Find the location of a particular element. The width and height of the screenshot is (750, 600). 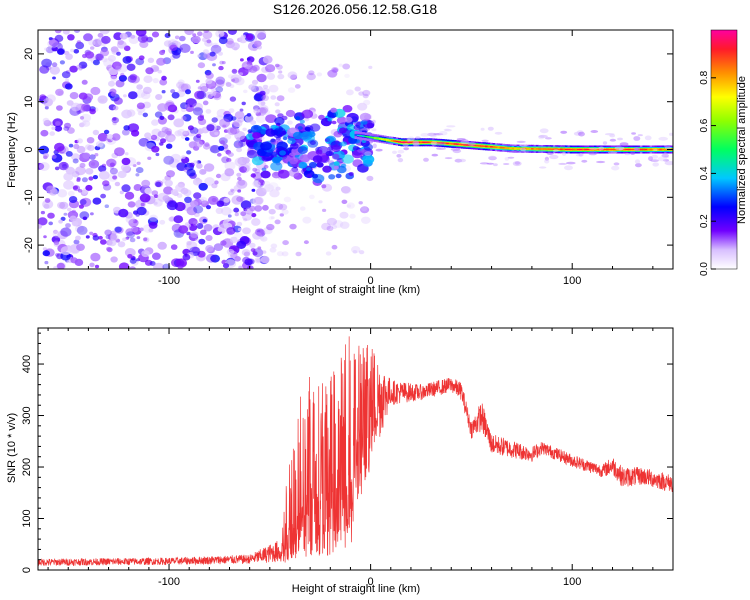

spec-ytick-label: 0 is located at coordinates (29, 149).